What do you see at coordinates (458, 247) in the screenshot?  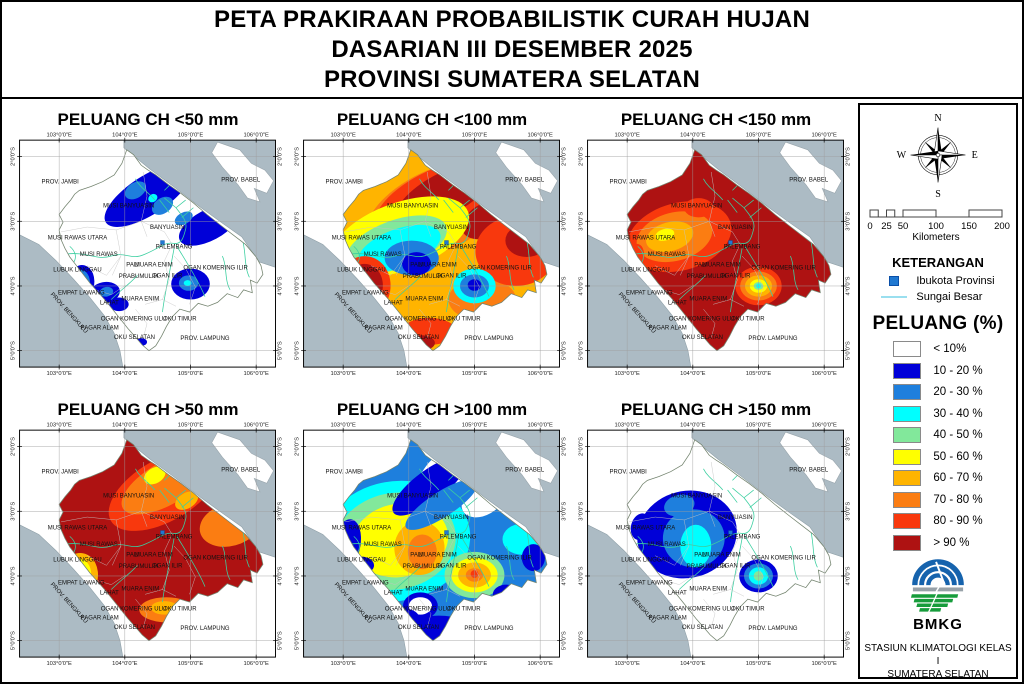 I see `svg-text: PALEMBANG` at bounding box center [458, 247].